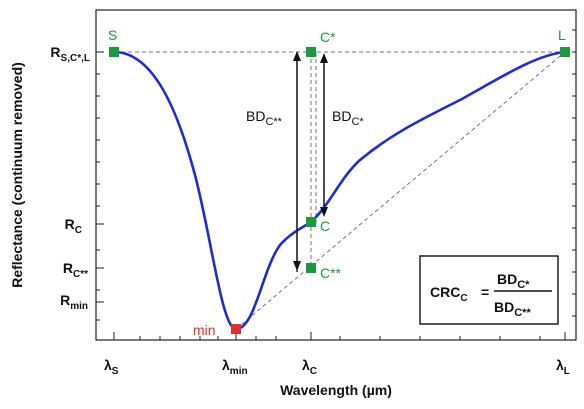  I want to click on point-min-label: min, so click(204, 330).